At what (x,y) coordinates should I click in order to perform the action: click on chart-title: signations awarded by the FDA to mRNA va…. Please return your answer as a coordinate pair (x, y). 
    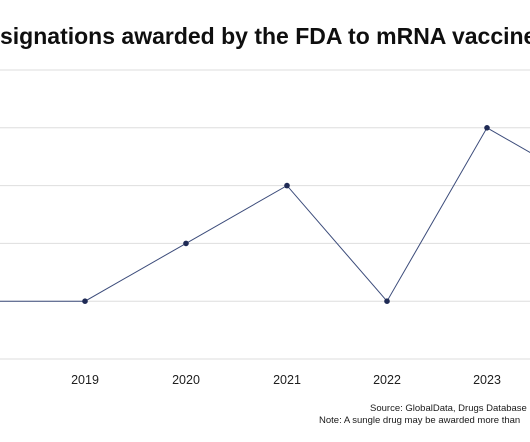
    Looking at the image, I should click on (265, 36).